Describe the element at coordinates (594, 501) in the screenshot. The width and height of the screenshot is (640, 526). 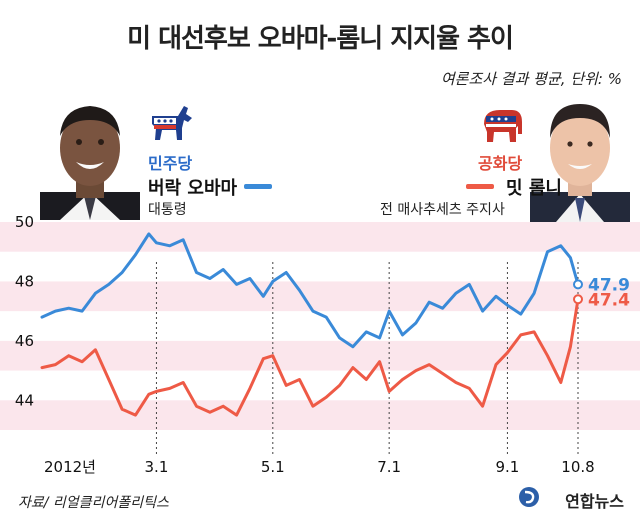
I see `agency-name: 연합뉴스` at that location.